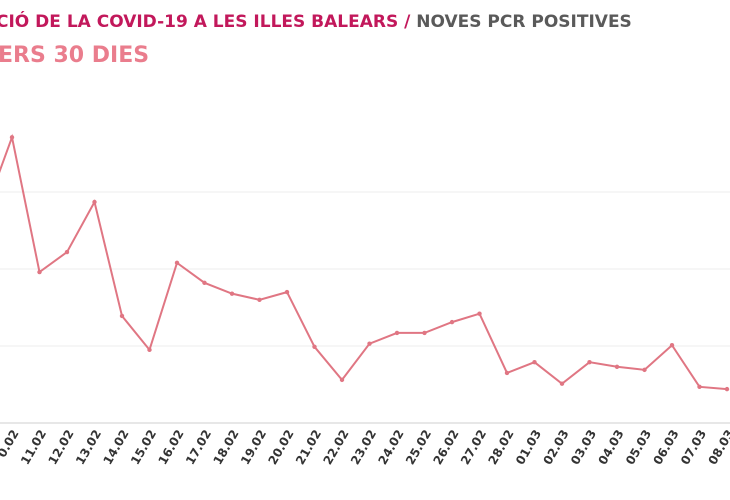  Describe the element at coordinates (524, 22) in the screenshot. I see `title-suffix: NOVES PCR POSITIVES` at that location.